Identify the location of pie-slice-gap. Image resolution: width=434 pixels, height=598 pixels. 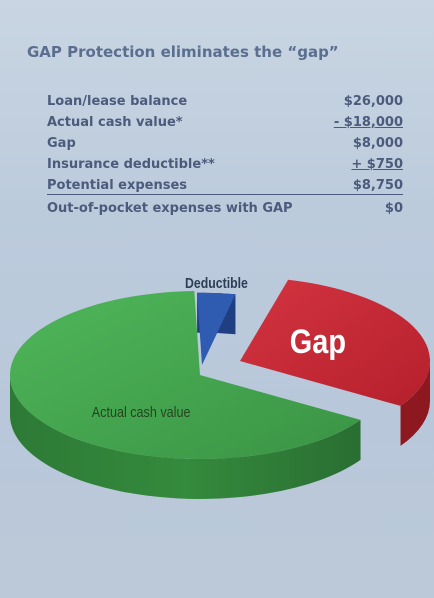
(335, 342).